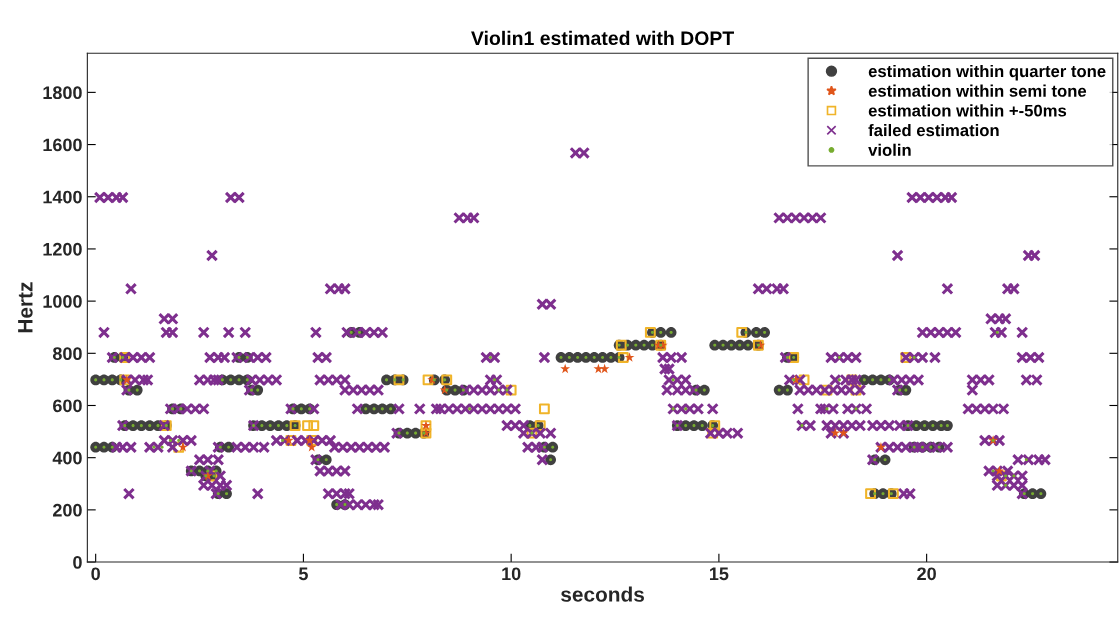  Describe the element at coordinates (62, 301) in the screenshot. I see `y-tick-label: 1000` at that location.